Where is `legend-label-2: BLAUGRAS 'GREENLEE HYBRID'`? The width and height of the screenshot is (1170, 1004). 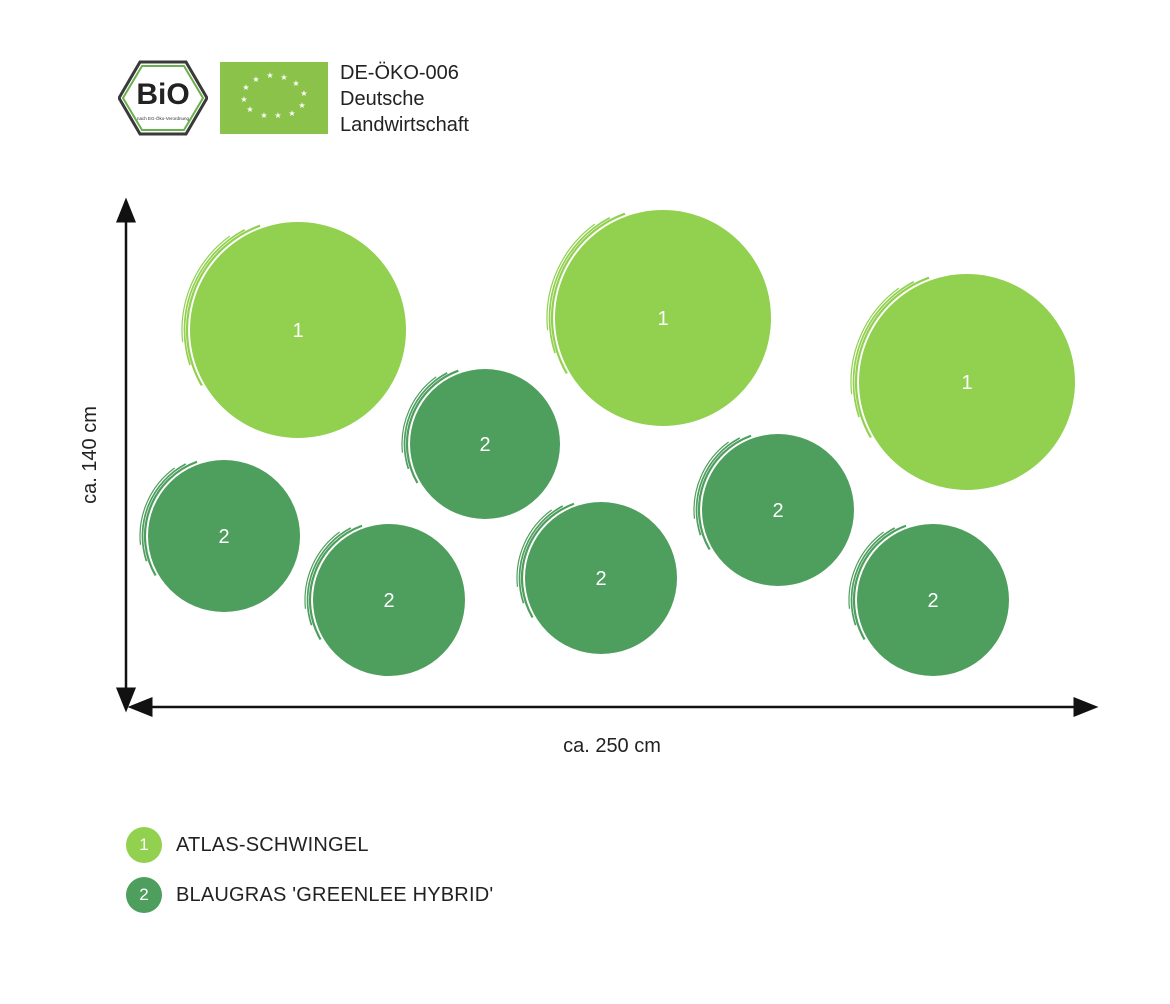 legend-label-2: BLAUGRAS 'GREENLEE HYBRID' is located at coordinates (335, 894).